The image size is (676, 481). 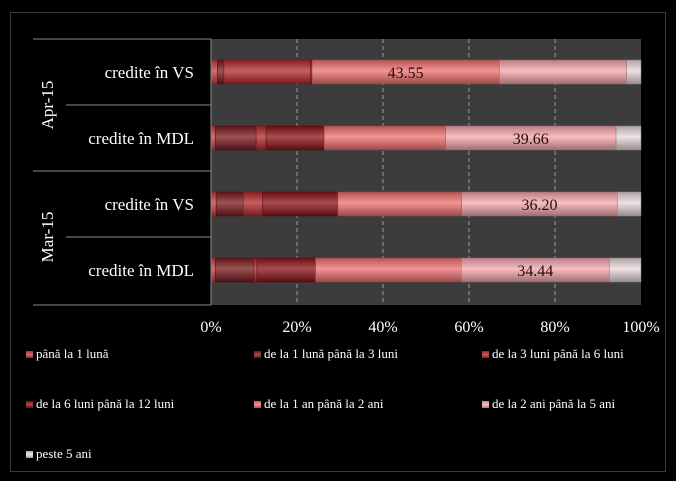 I want to click on x-tick-label: 80%, so click(x=554, y=327).